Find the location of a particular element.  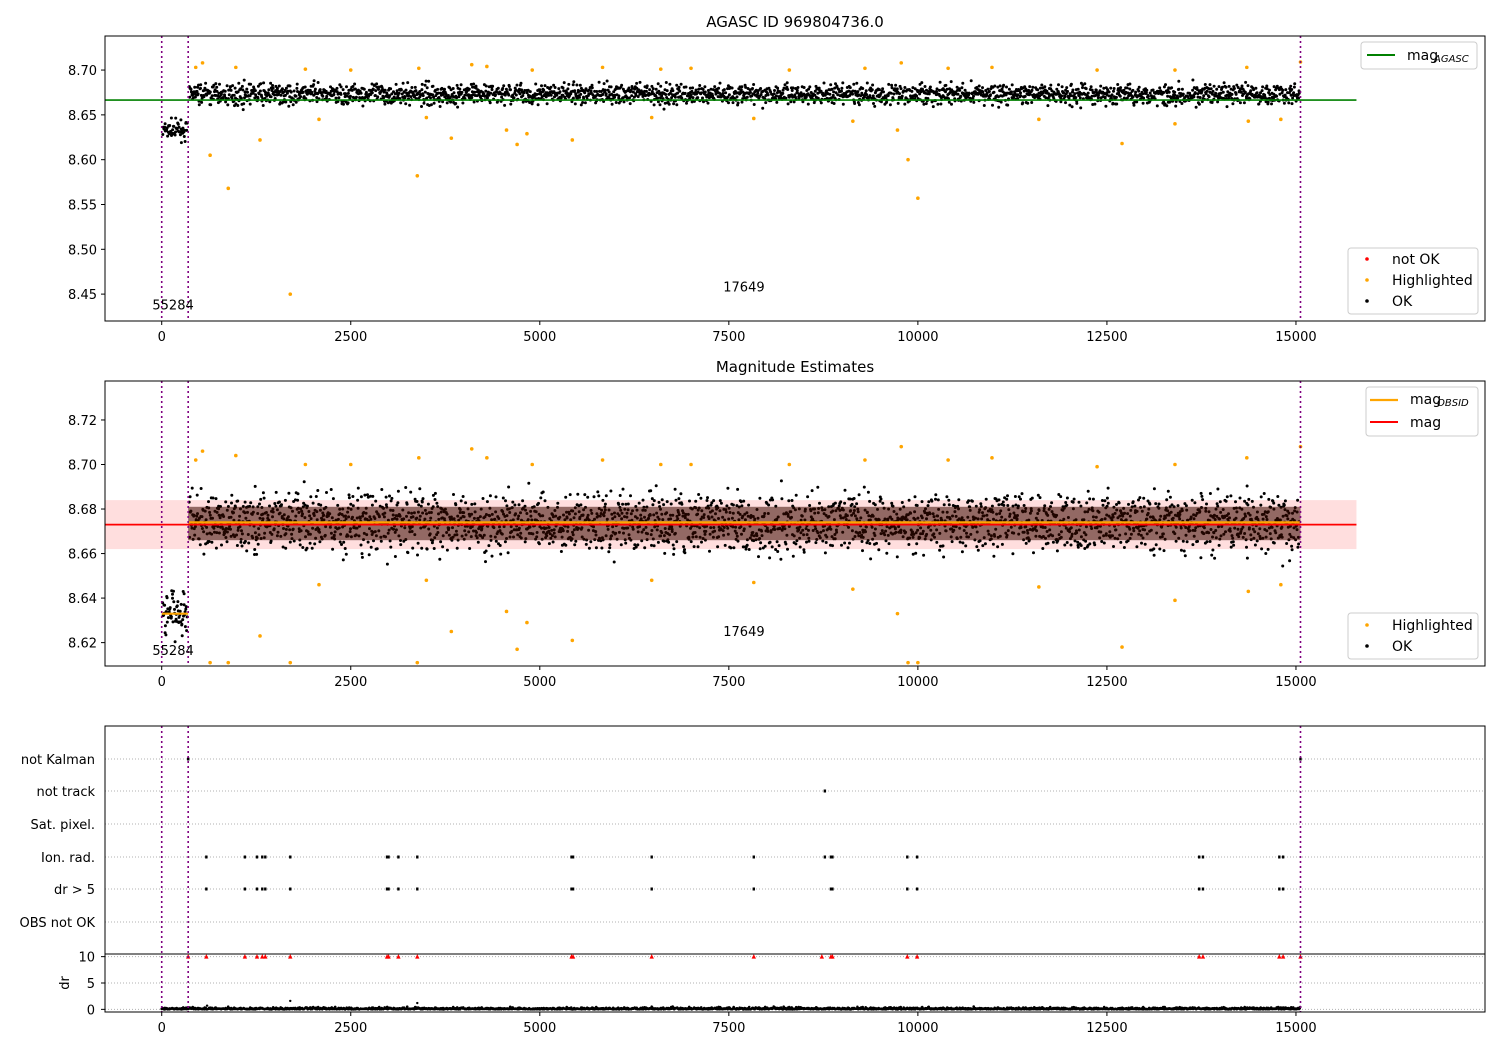

x-tick-label: 7500 is located at coordinates (728, 337).